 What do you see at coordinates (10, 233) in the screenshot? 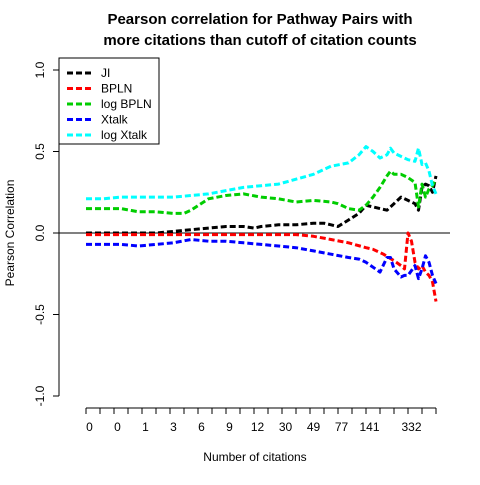
I see `y-axis-title: Pearson Correlation` at bounding box center [10, 233].